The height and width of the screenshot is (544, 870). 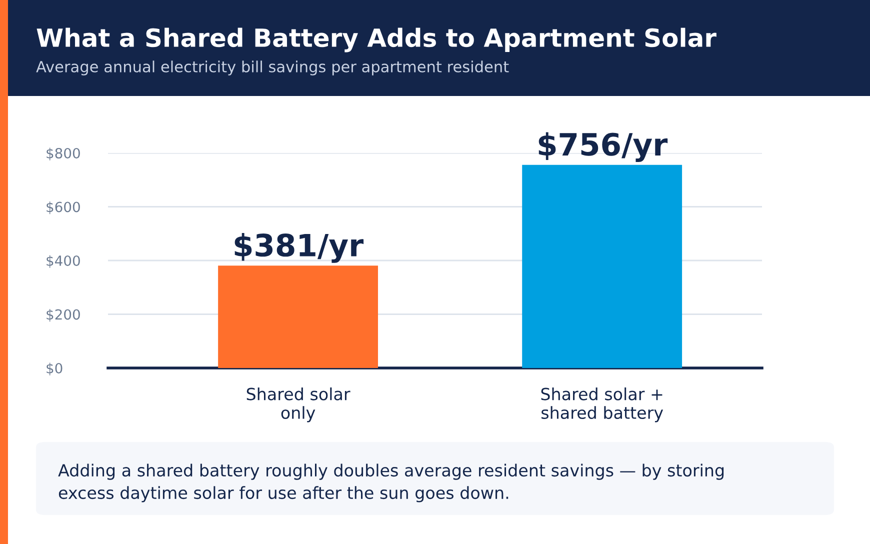 What do you see at coordinates (298, 404) in the screenshot?
I see `x-tick-label: Shared solar only` at bounding box center [298, 404].